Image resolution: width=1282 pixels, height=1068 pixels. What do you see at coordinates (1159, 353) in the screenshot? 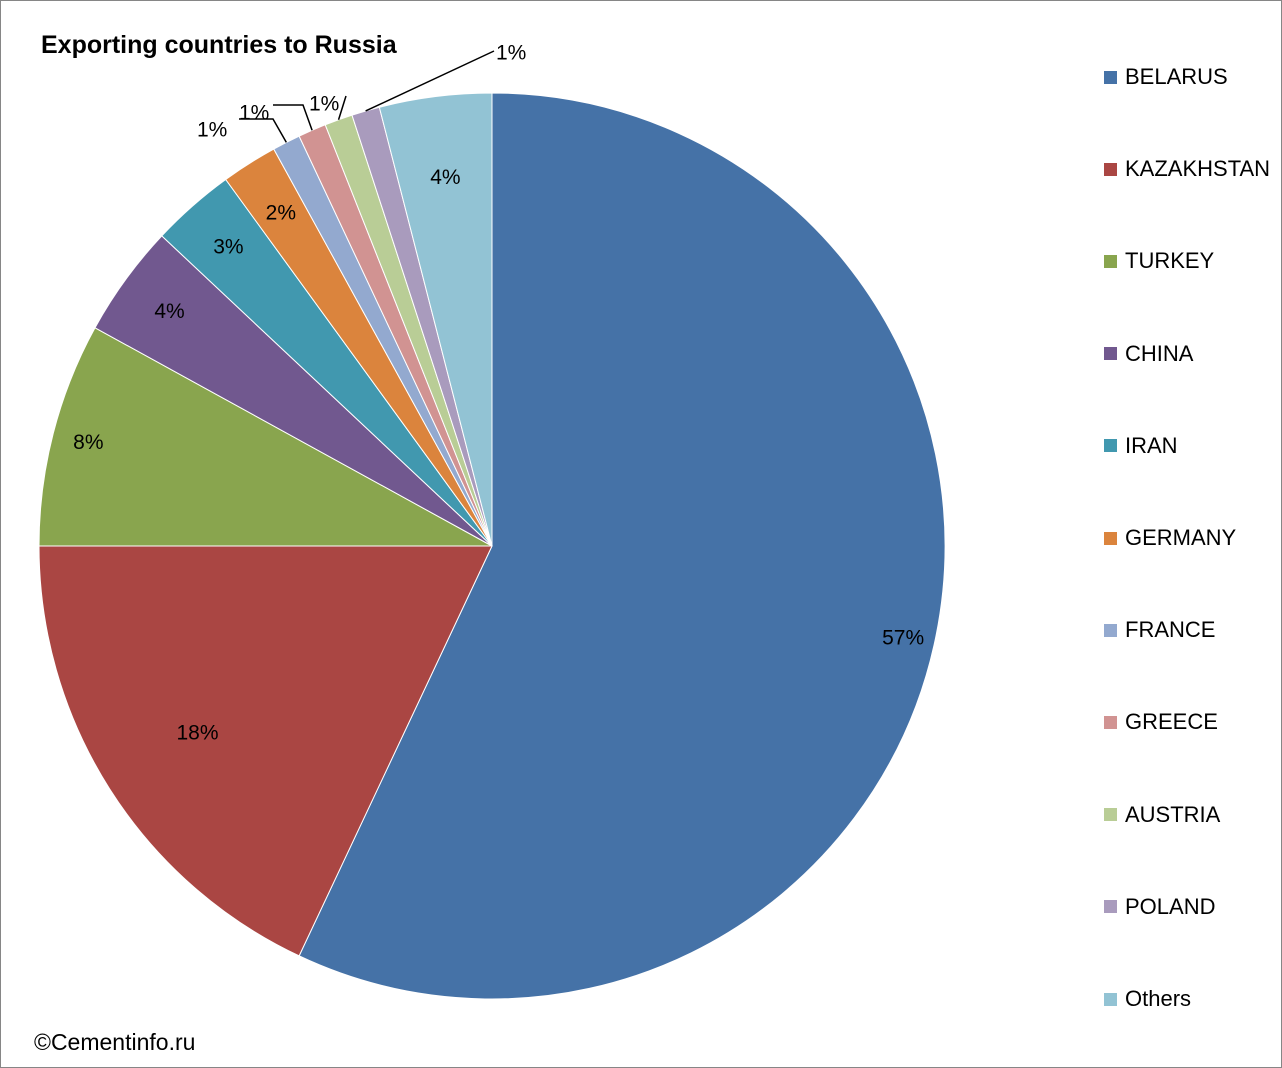
I see `legend-label: CHINA` at bounding box center [1159, 353].